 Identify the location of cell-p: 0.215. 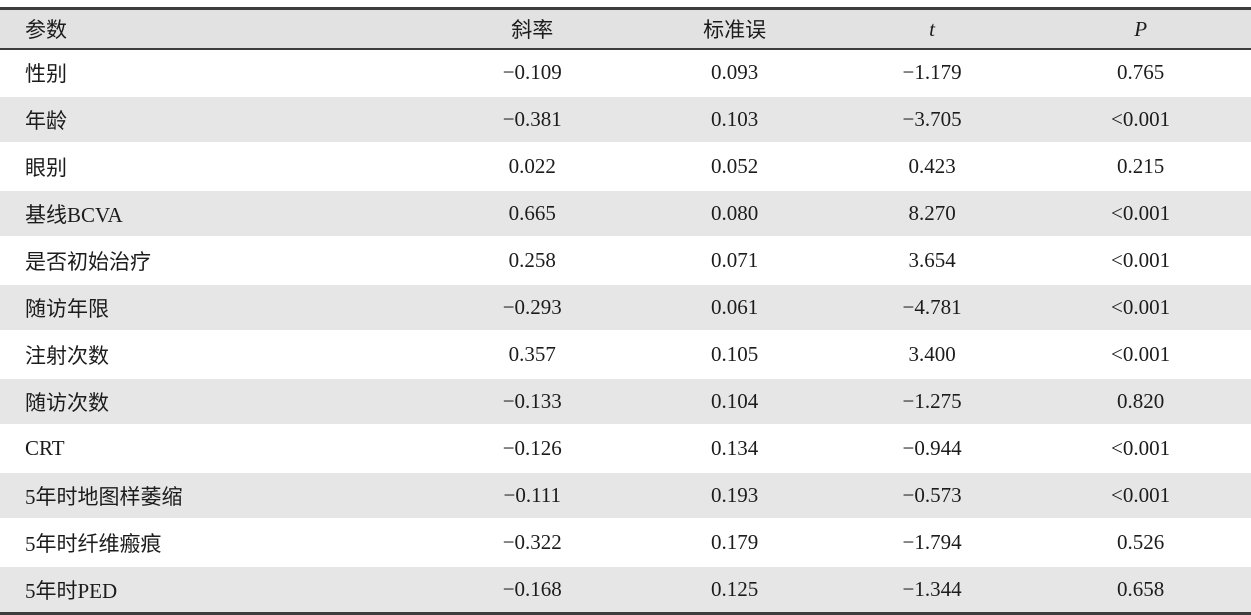
(1140, 166).